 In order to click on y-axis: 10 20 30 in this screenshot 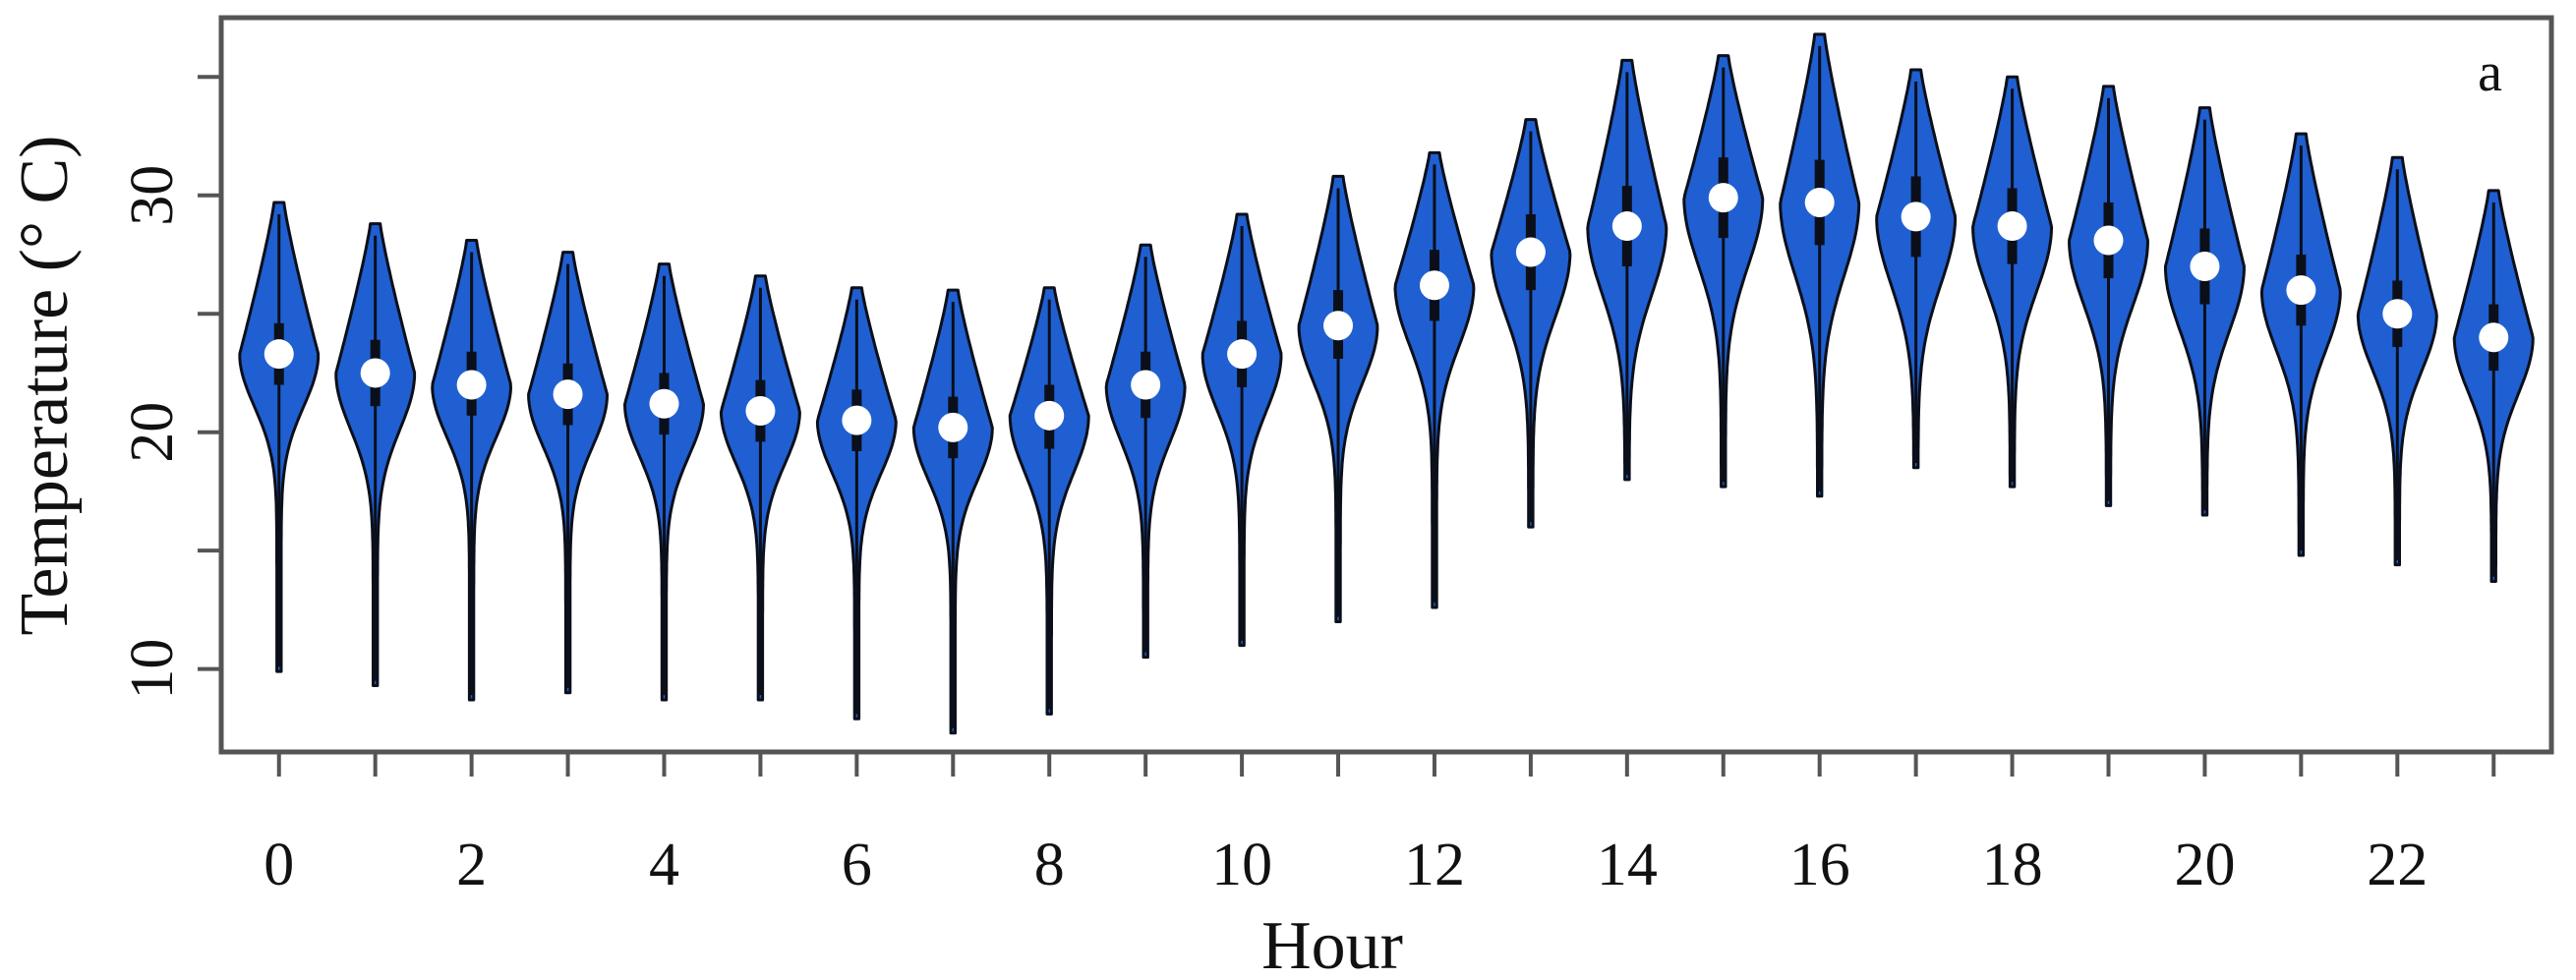, I will do `click(170, 388)`.